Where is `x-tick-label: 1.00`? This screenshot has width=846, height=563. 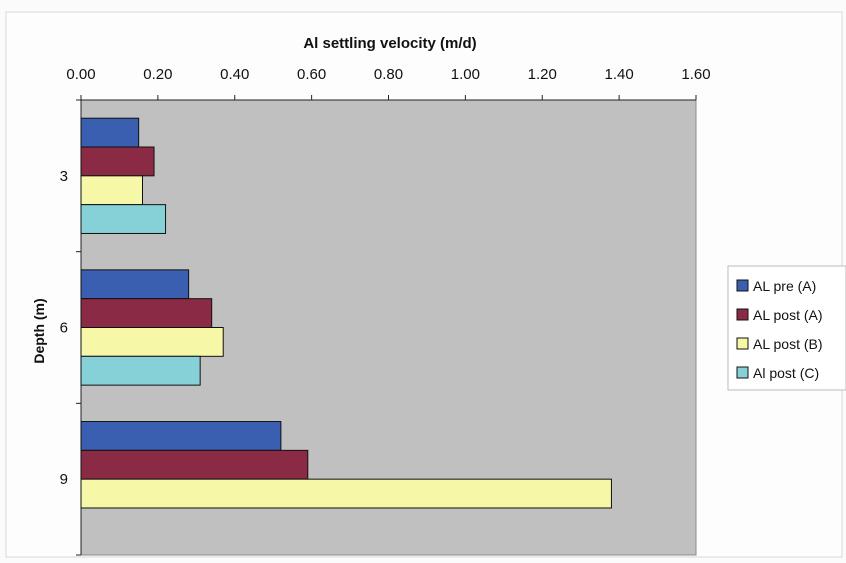 x-tick-label: 1.00 is located at coordinates (465, 74).